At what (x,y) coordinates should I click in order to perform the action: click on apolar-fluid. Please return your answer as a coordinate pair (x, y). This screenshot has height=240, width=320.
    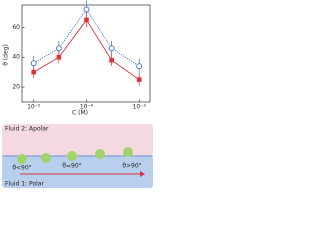
    Looking at the image, I should click on (77, 140).